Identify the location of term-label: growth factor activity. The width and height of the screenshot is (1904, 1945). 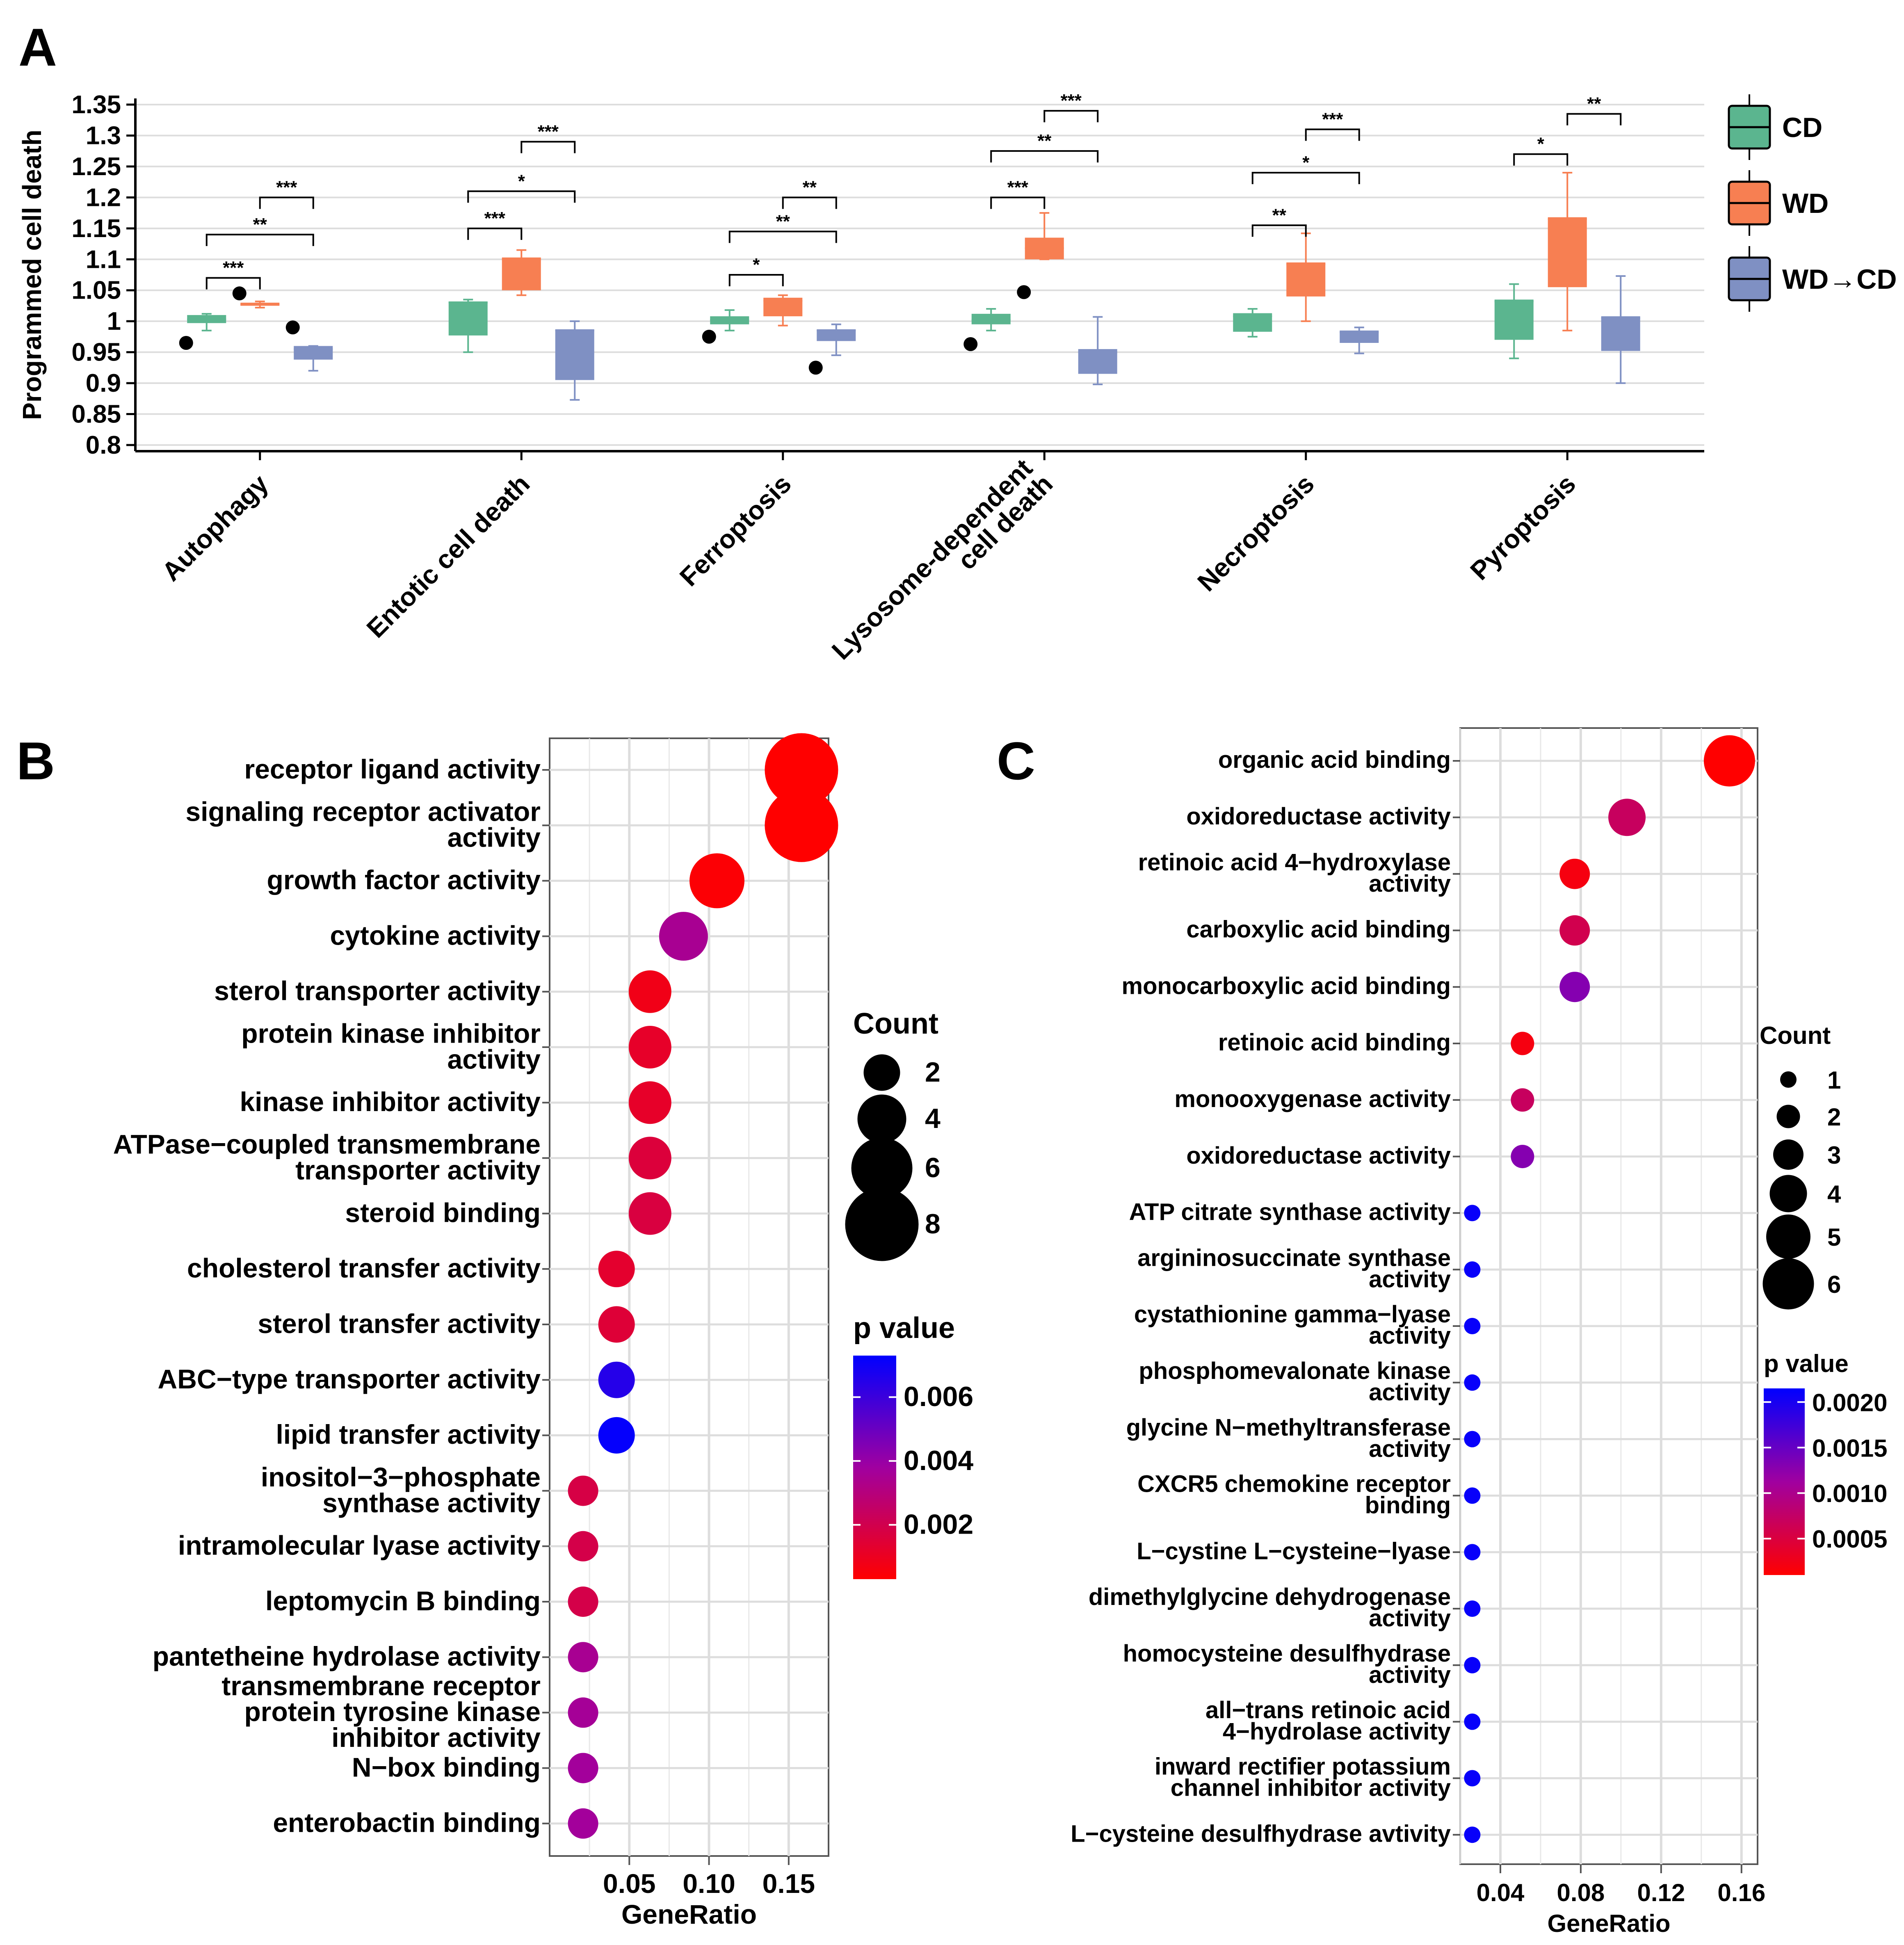
(404, 880).